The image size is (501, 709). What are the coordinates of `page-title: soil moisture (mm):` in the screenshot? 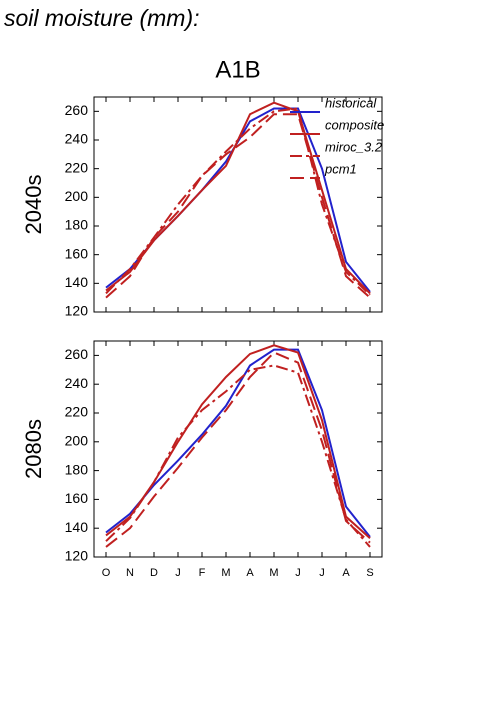 It's located at (102, 18).